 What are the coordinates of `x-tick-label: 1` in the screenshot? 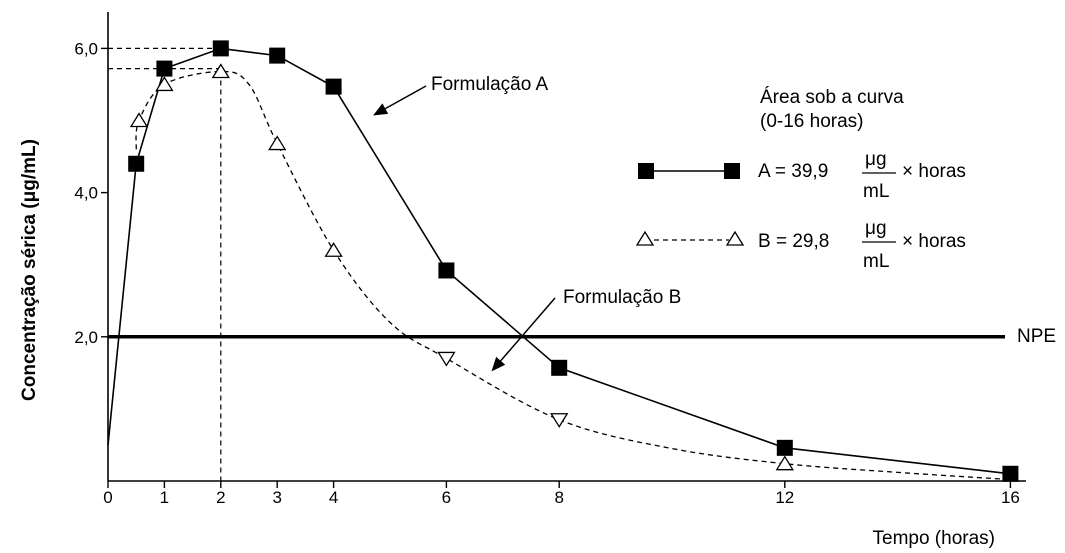 It's located at (164, 497).